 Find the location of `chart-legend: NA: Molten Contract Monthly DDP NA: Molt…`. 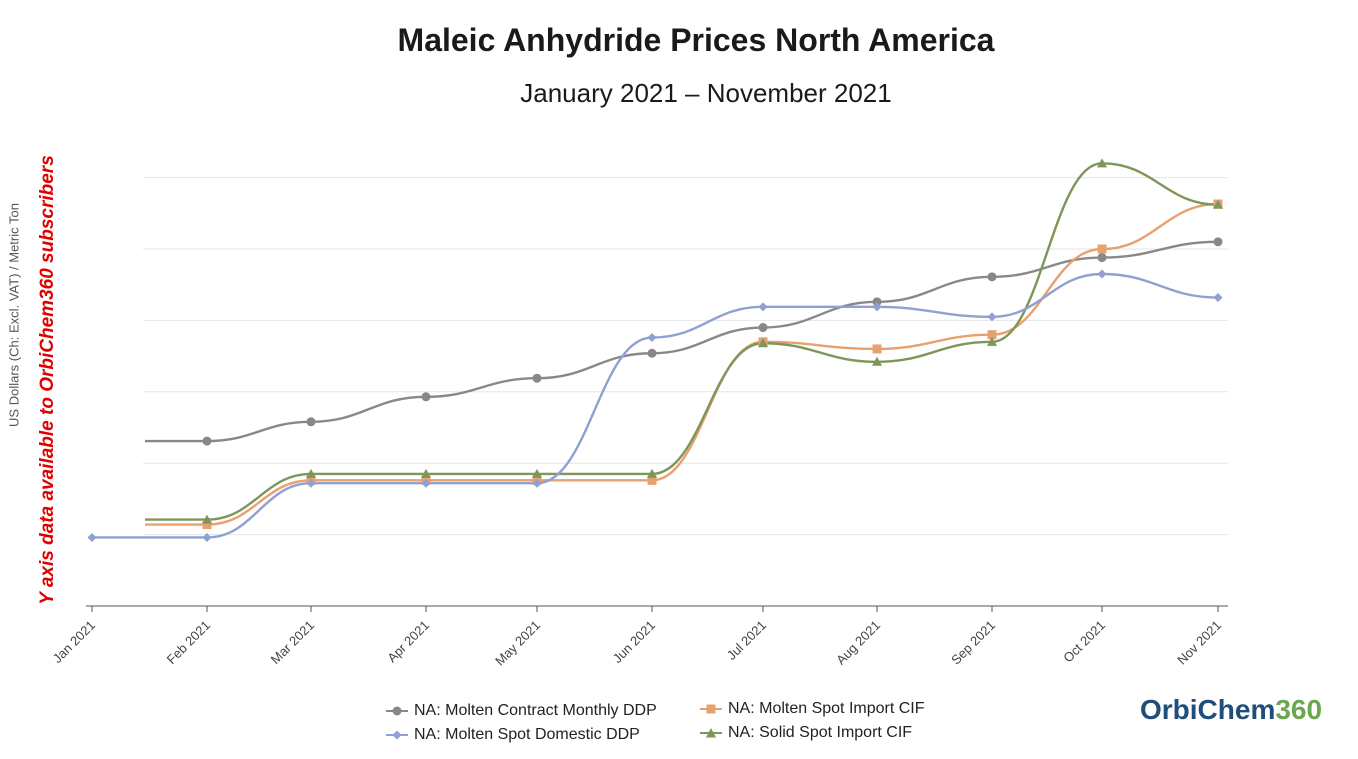

chart-legend: NA: Molten Contract Monthly DDP NA: Molt… is located at coordinates (670, 723).